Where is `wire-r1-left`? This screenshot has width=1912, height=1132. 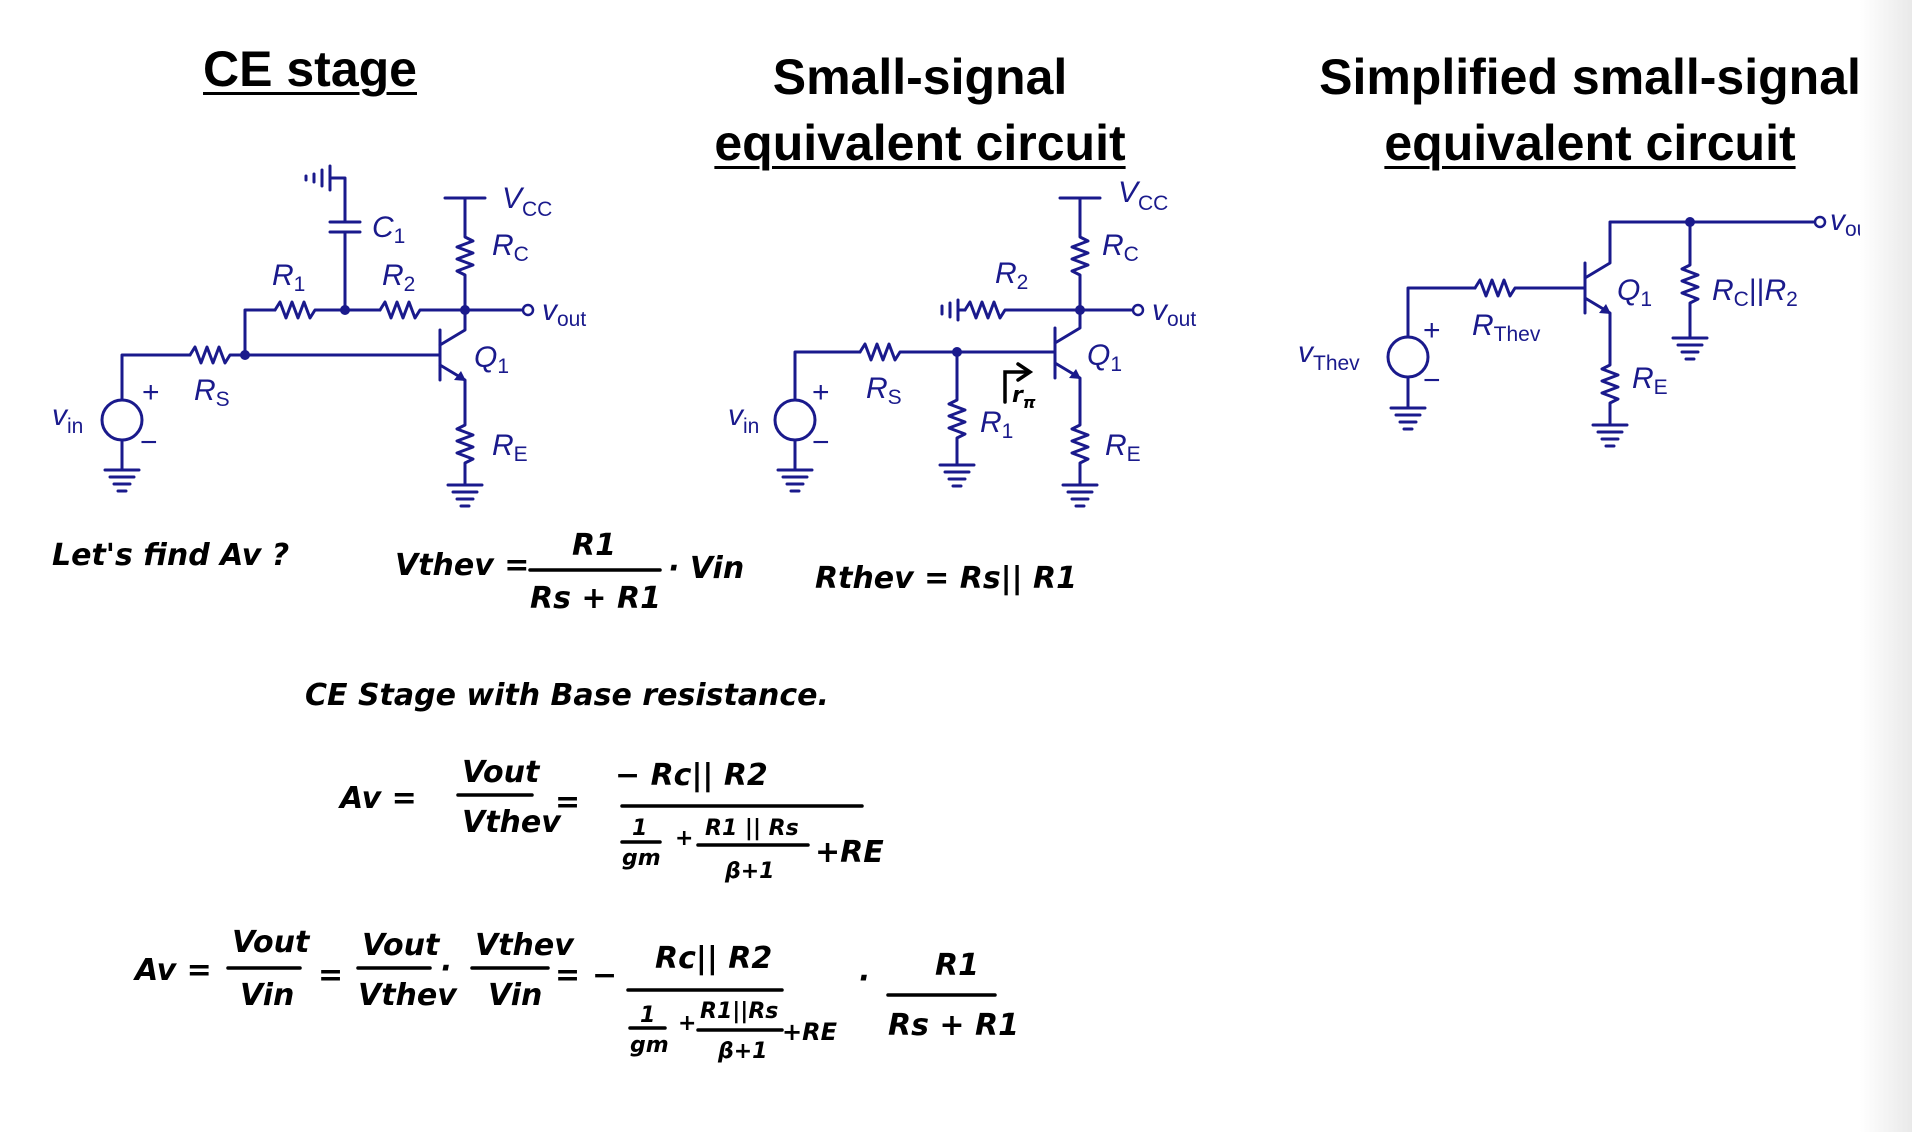 wire-r1-left is located at coordinates (260, 332).